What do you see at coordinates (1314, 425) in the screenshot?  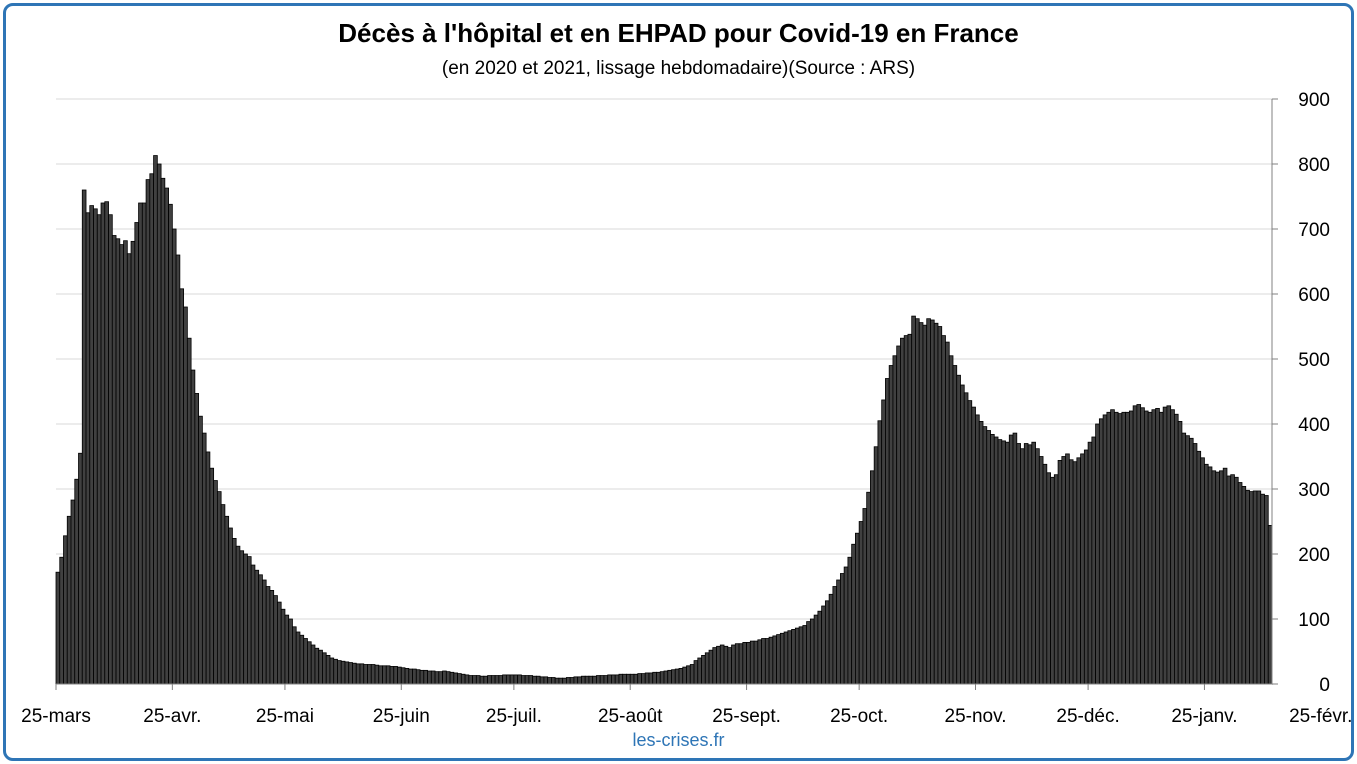 I see `y-tick-label: 400` at bounding box center [1314, 425].